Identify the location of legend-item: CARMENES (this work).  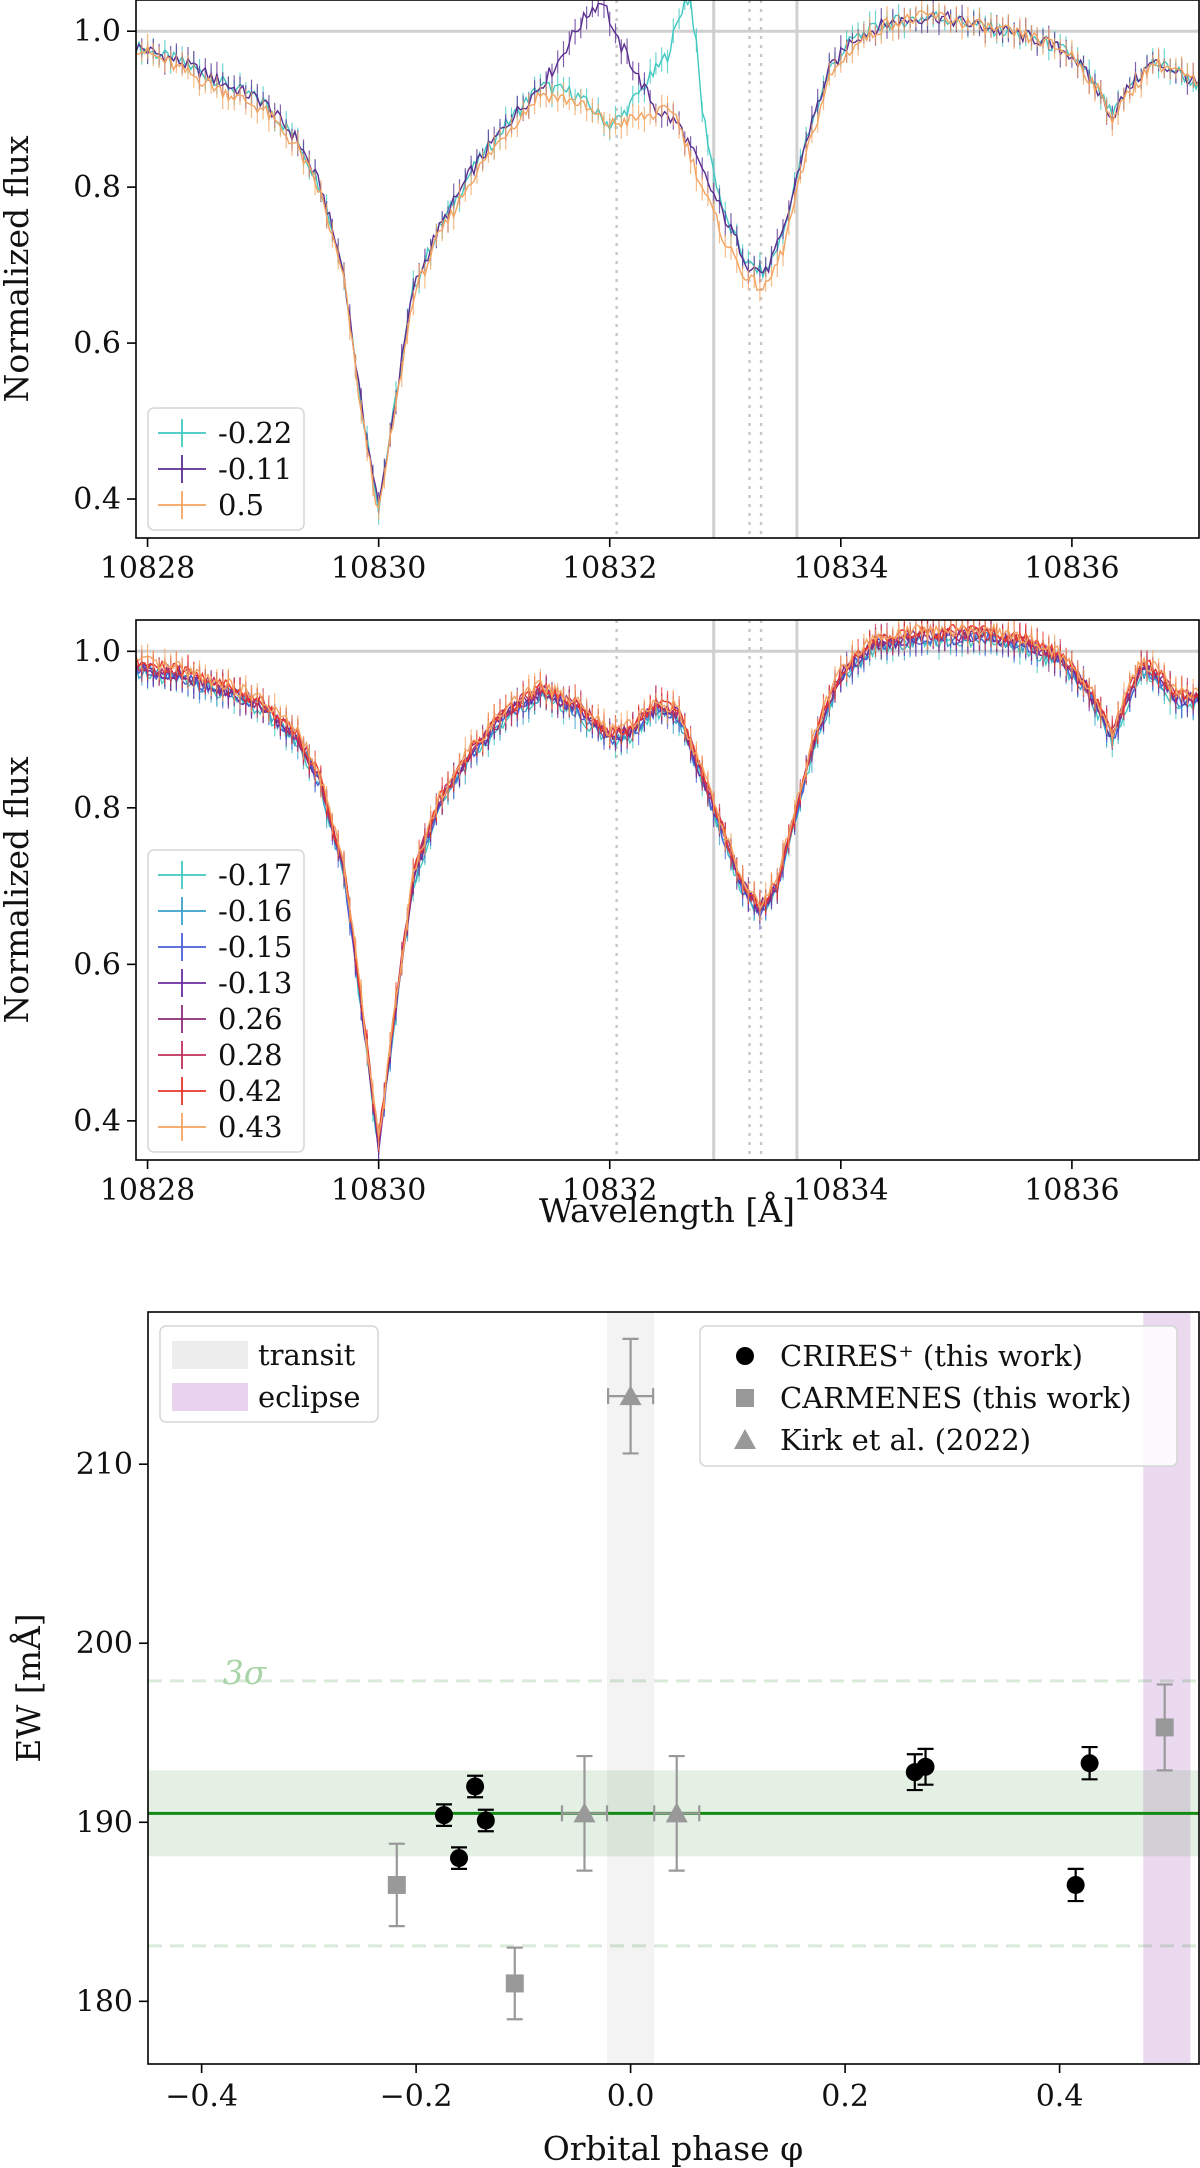
(934, 1398).